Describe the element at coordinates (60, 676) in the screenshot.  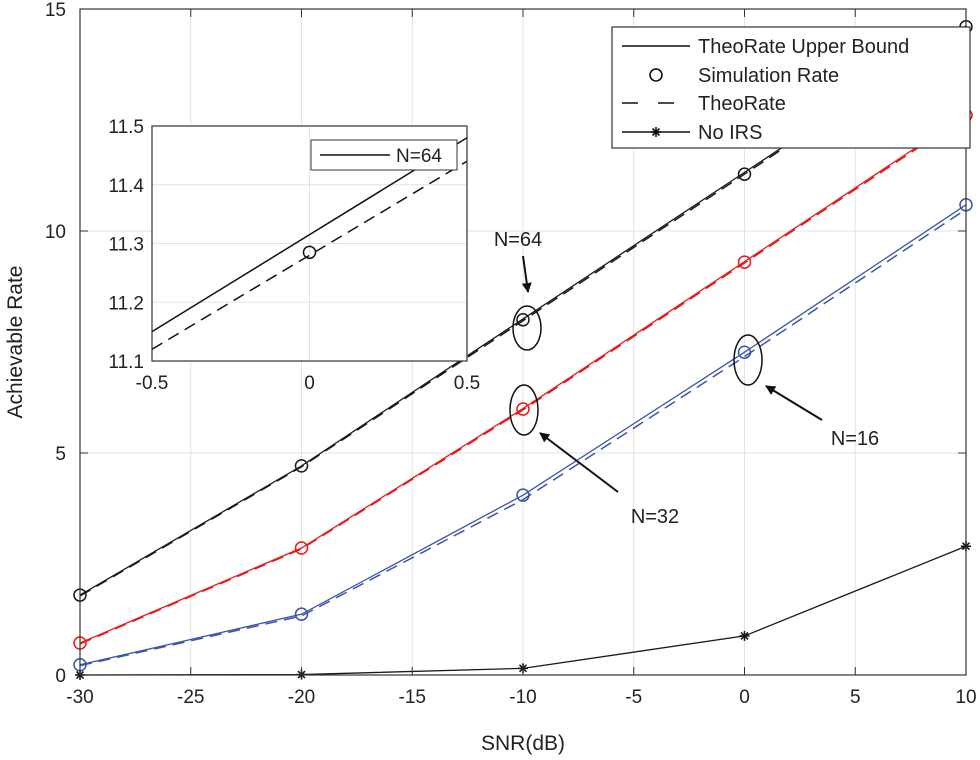
I see `y-tick-label: 0` at that location.